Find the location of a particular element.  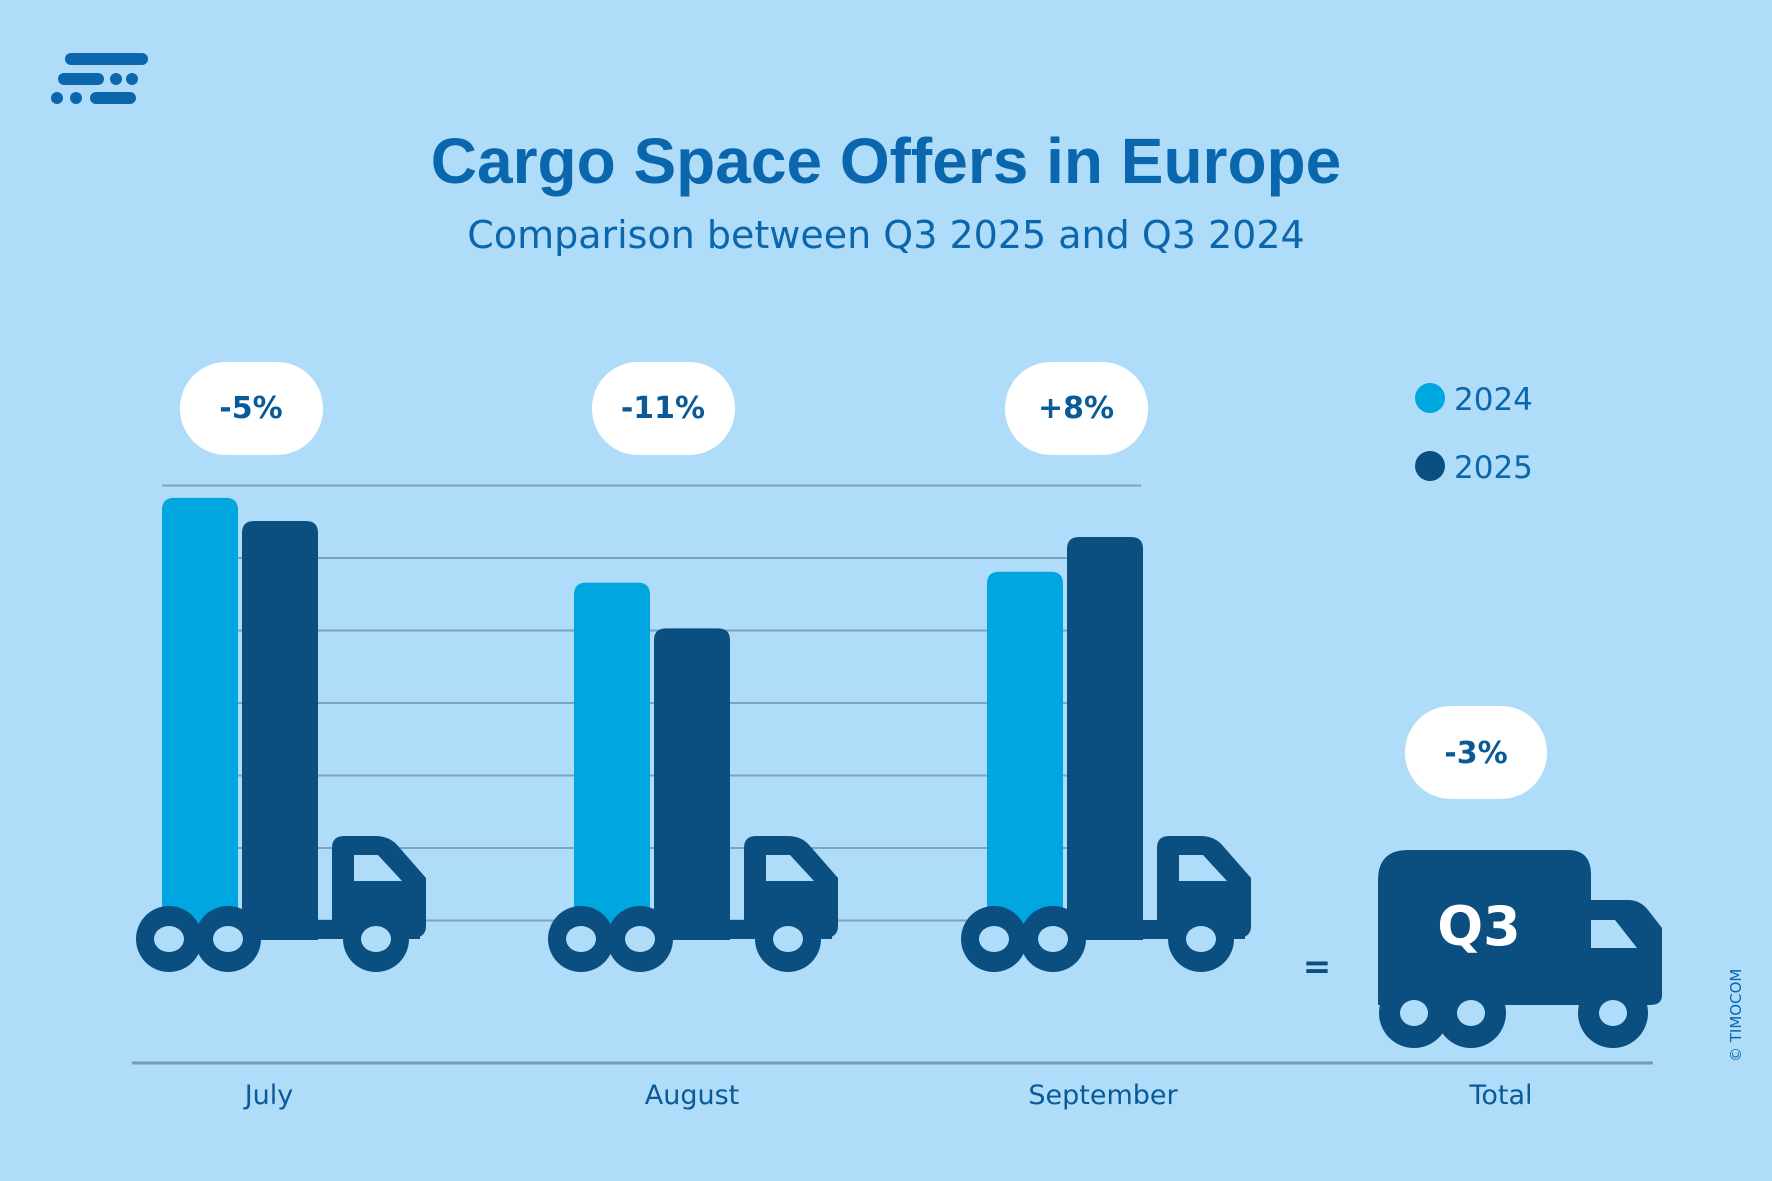

change-bubble-july: -5% is located at coordinates (251, 408).